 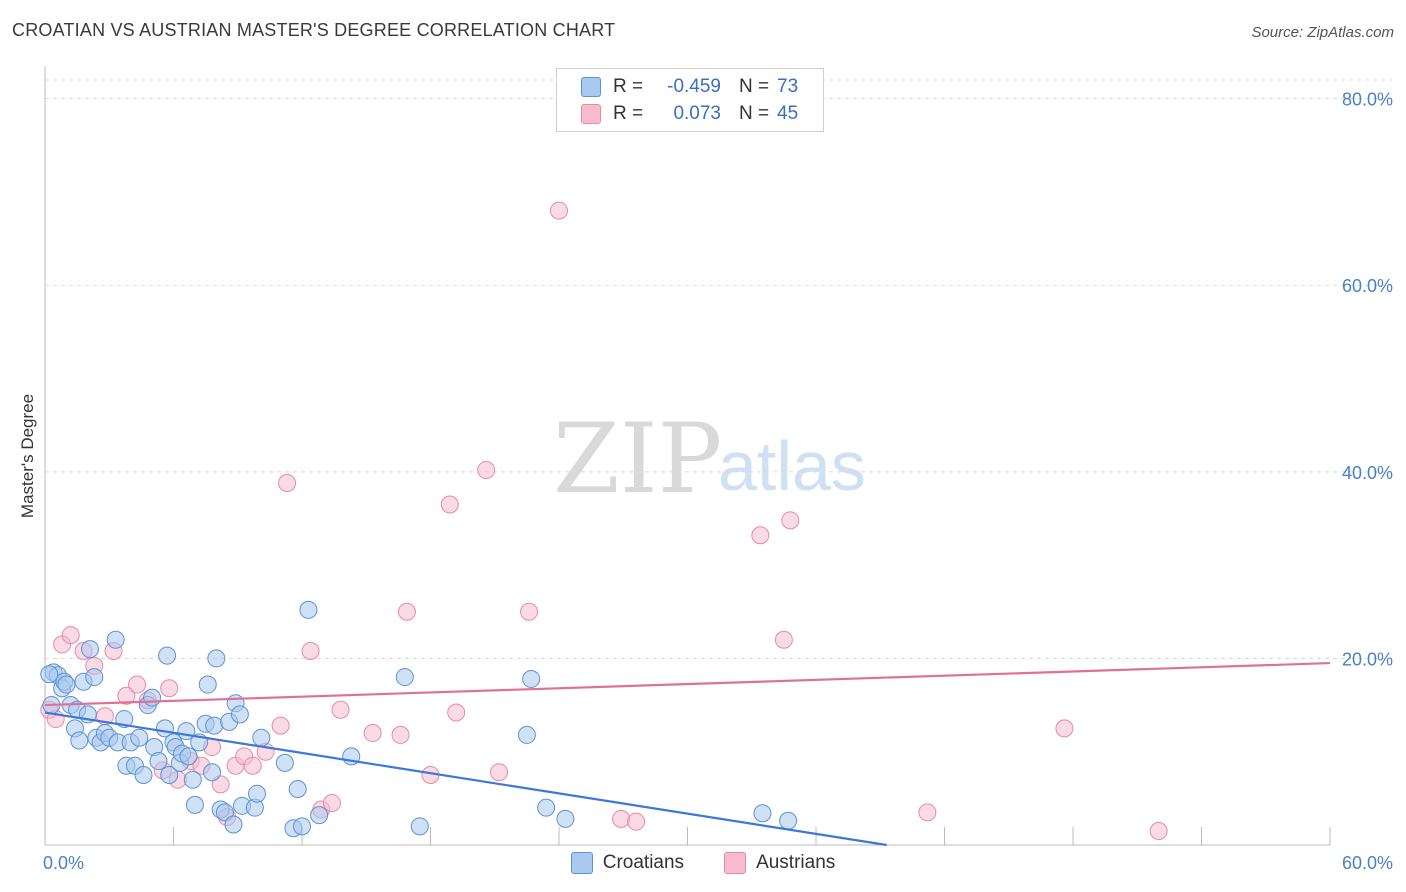 What do you see at coordinates (796, 862) in the screenshot?
I see `legend-label-austrians: Austrians` at bounding box center [796, 862].